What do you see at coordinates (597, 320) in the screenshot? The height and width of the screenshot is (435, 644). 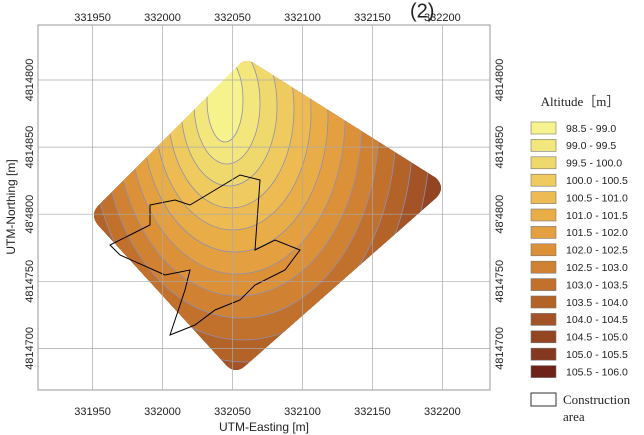 I see `legend-label: 104.0 - 104.5` at bounding box center [597, 320].